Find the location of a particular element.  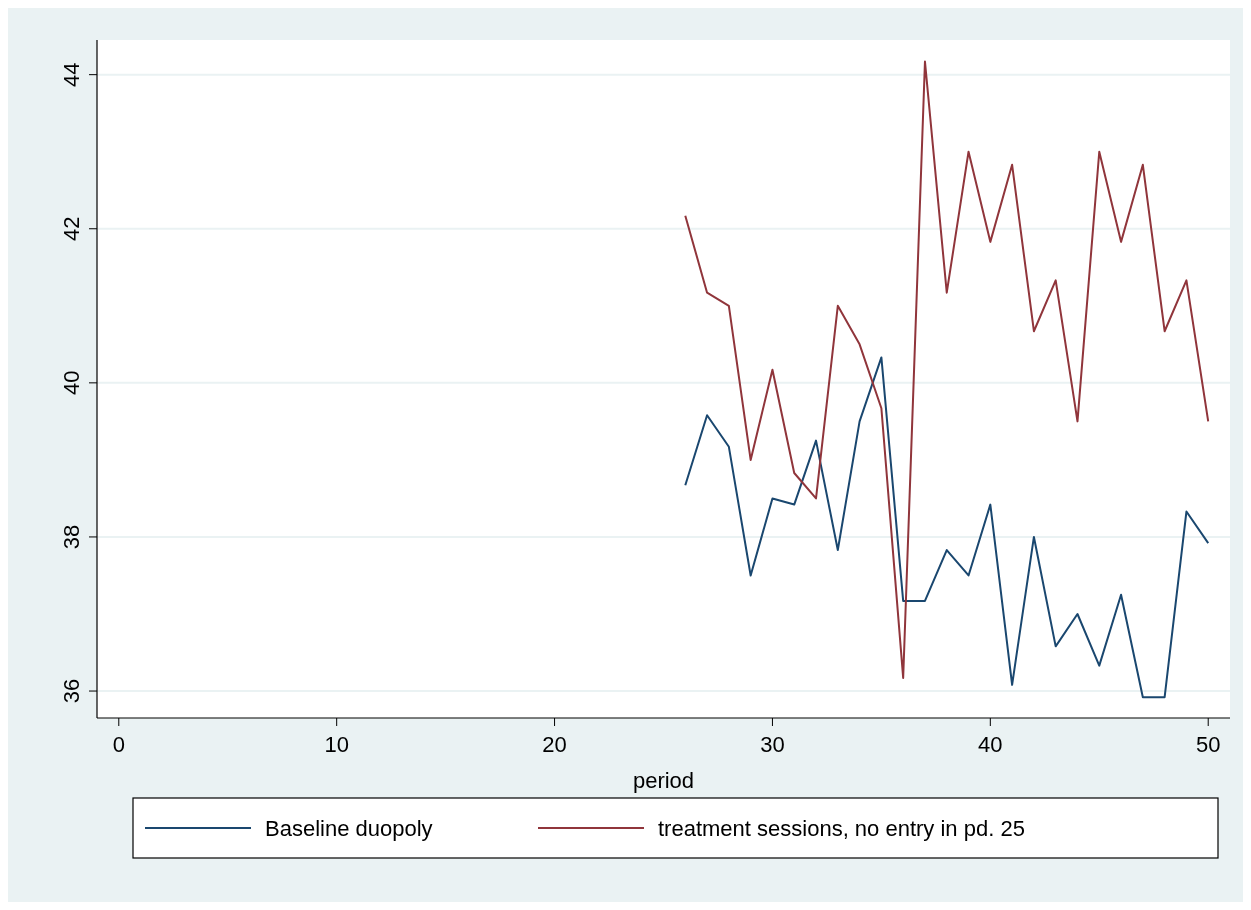

x-axis-title: period is located at coordinates (663, 780).